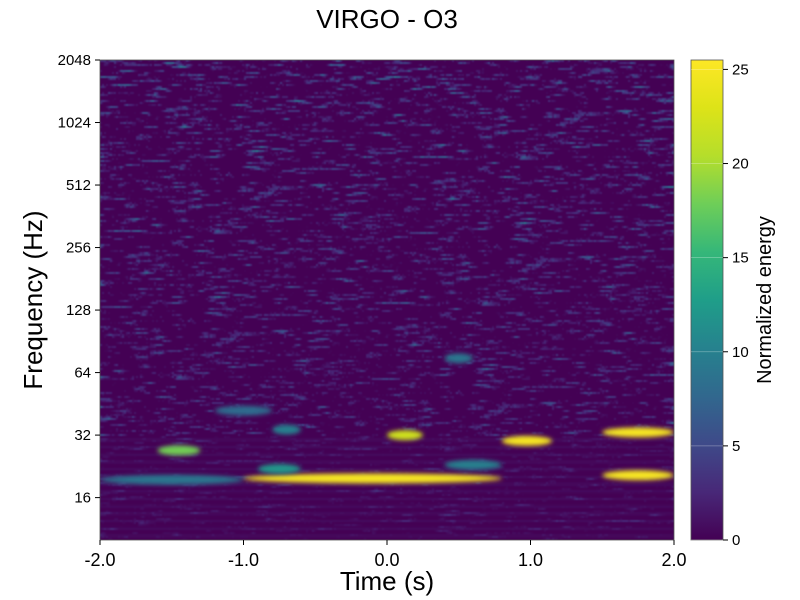  I want to click on y-tick-label: 128, so click(78, 310).